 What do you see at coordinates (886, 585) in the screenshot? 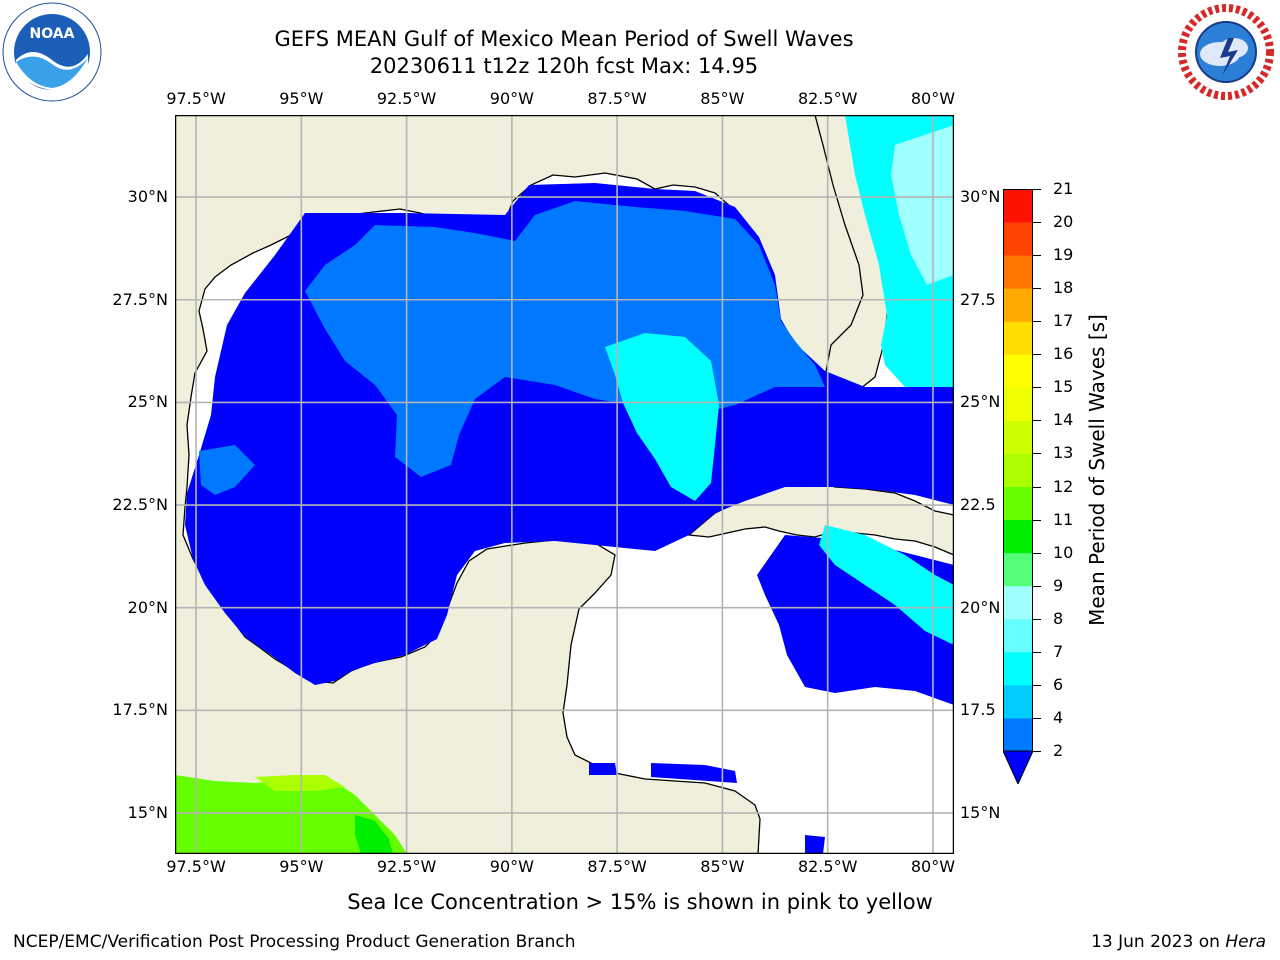
I see `swell-field-6to8-caribbean` at bounding box center [886, 585].